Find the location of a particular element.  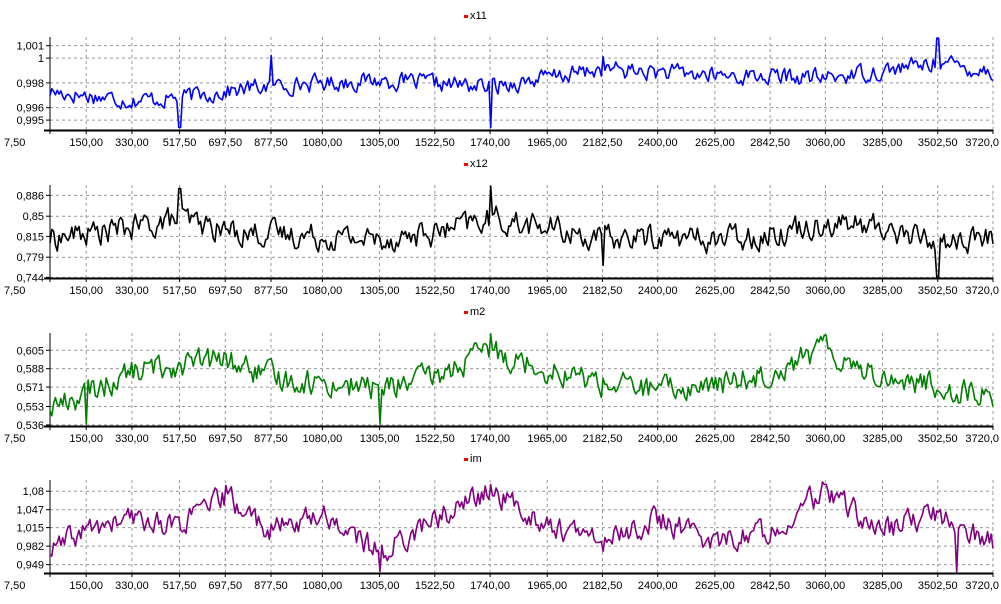

y-tick-label: 0,998 is located at coordinates (30, 84).